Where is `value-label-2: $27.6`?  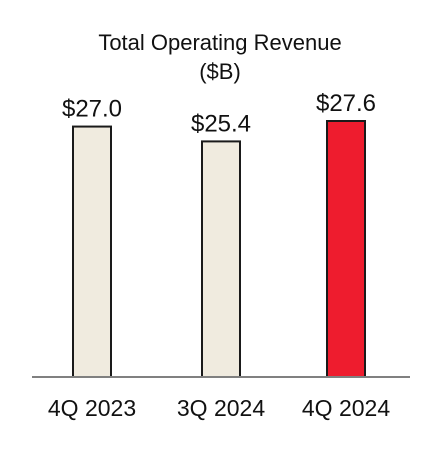 value-label-2: $27.6 is located at coordinates (346, 103).